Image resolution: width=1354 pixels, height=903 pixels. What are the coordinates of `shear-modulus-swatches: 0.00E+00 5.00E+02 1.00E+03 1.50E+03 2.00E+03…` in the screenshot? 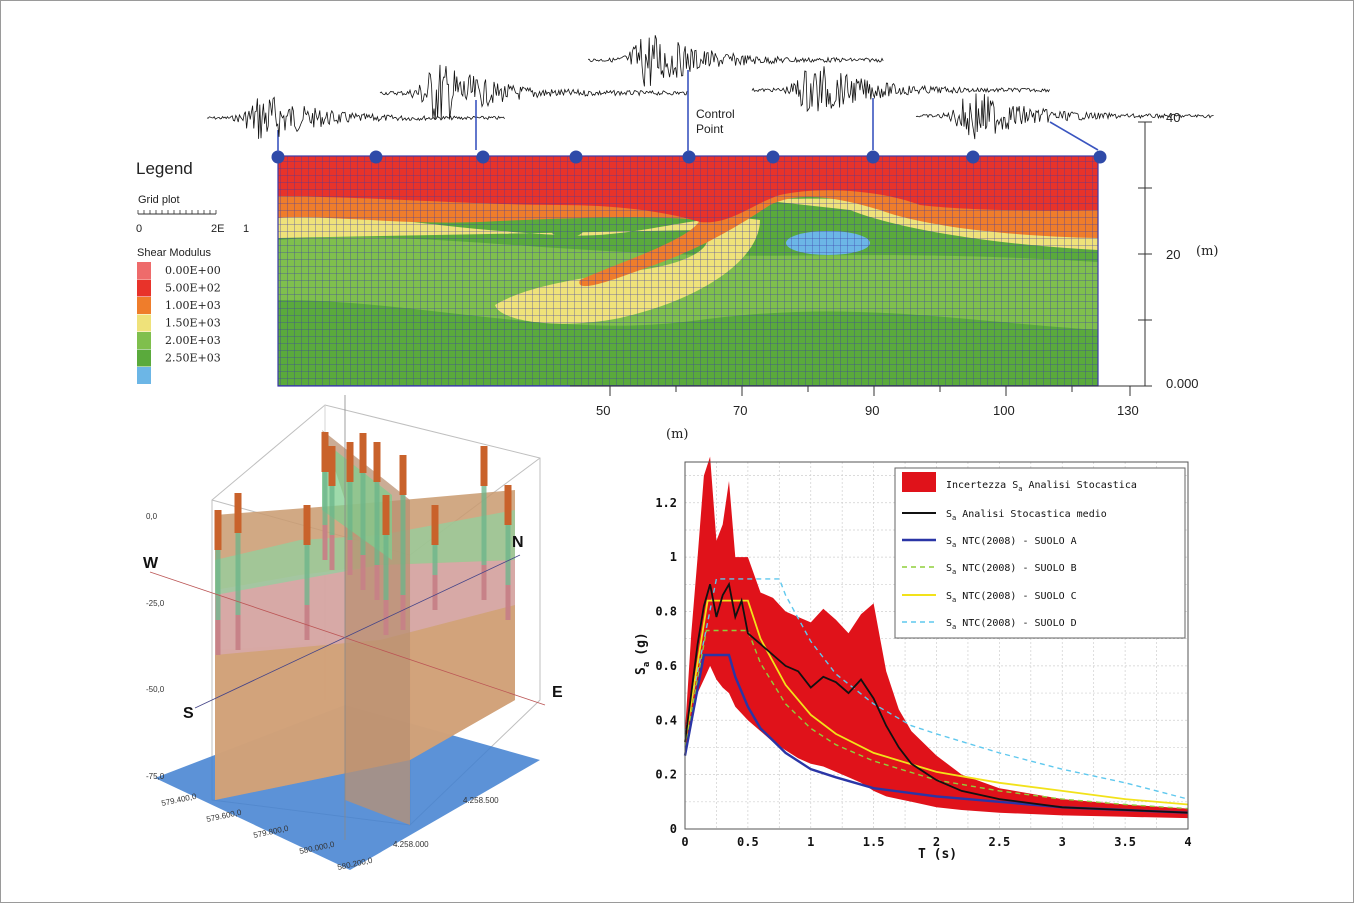 It's located at (179, 323).